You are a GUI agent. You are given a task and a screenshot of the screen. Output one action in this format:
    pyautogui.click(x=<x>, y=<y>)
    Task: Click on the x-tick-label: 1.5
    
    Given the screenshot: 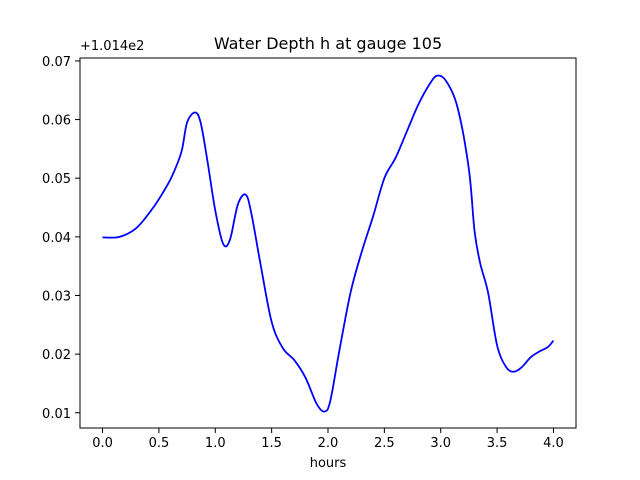 What is the action you would take?
    pyautogui.click(x=271, y=443)
    